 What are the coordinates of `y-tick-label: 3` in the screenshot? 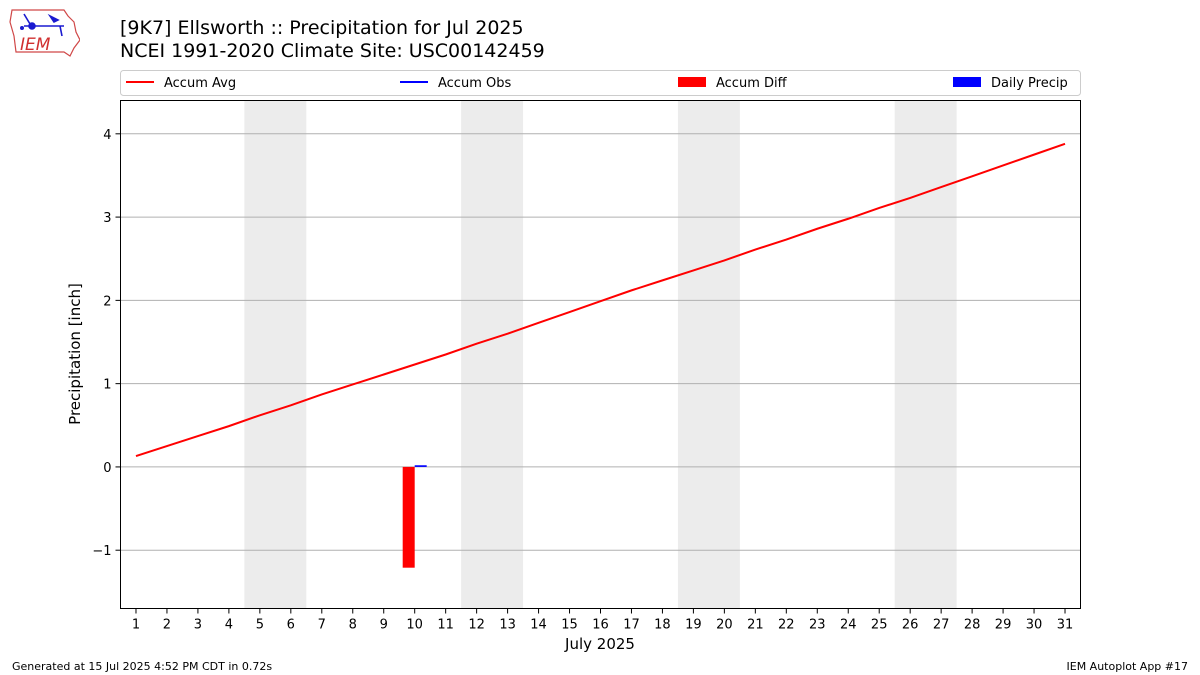 It's located at (107, 218).